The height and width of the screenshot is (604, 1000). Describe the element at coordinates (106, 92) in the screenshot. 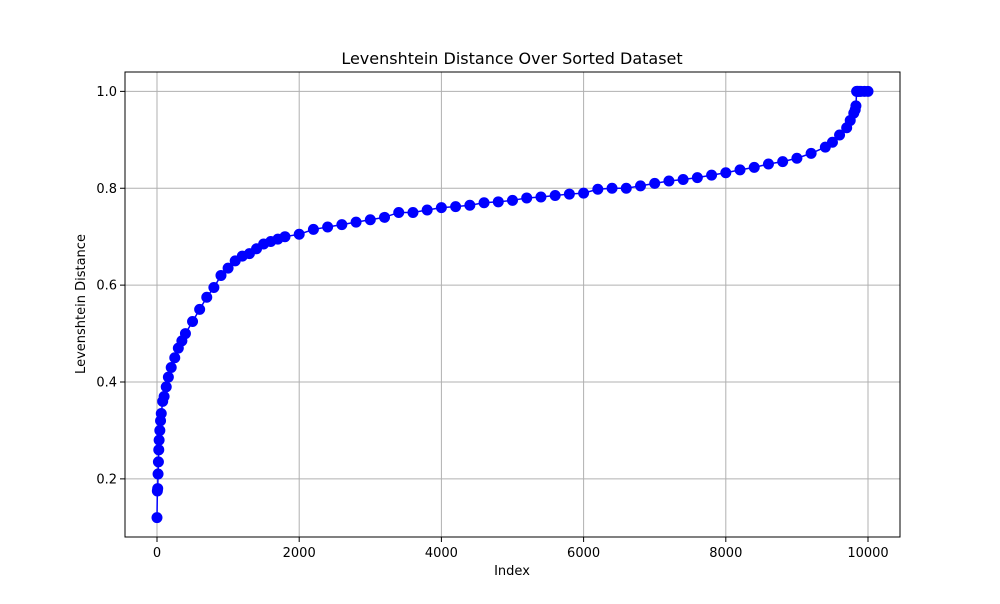

I see `y-tick-label: 1.0` at that location.